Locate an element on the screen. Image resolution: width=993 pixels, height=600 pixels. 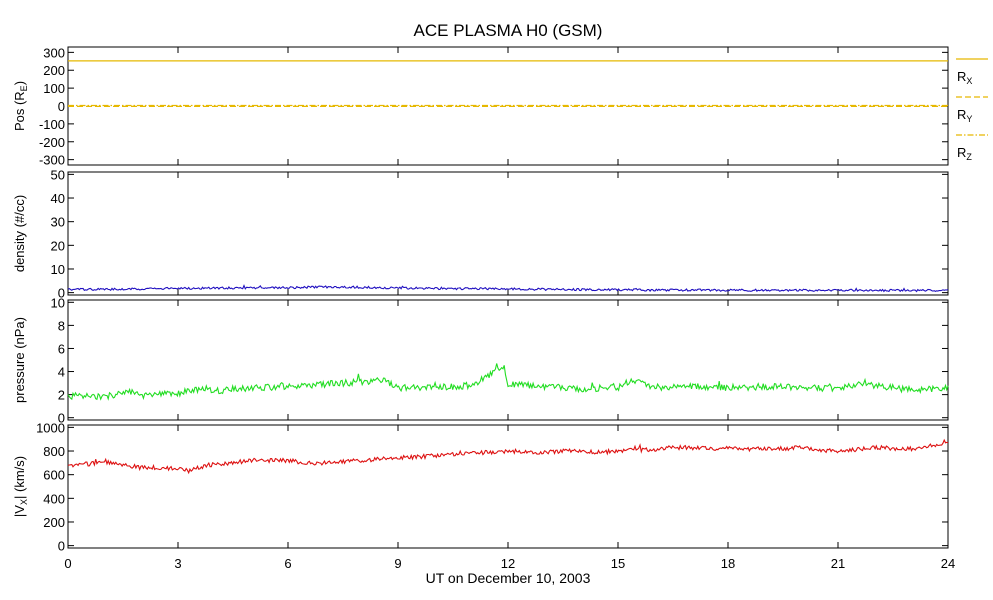
y-tick-label: 300 is located at coordinates (54, 52).